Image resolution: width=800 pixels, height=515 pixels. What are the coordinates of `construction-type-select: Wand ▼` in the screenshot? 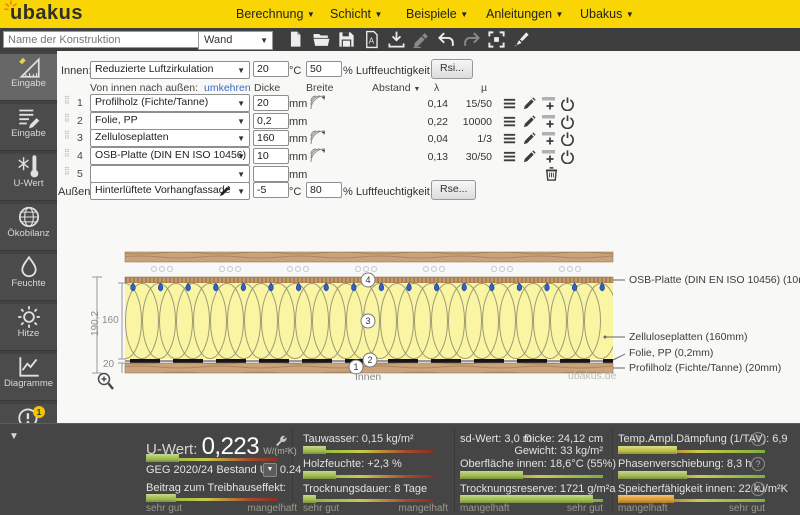 It's located at (235, 40).